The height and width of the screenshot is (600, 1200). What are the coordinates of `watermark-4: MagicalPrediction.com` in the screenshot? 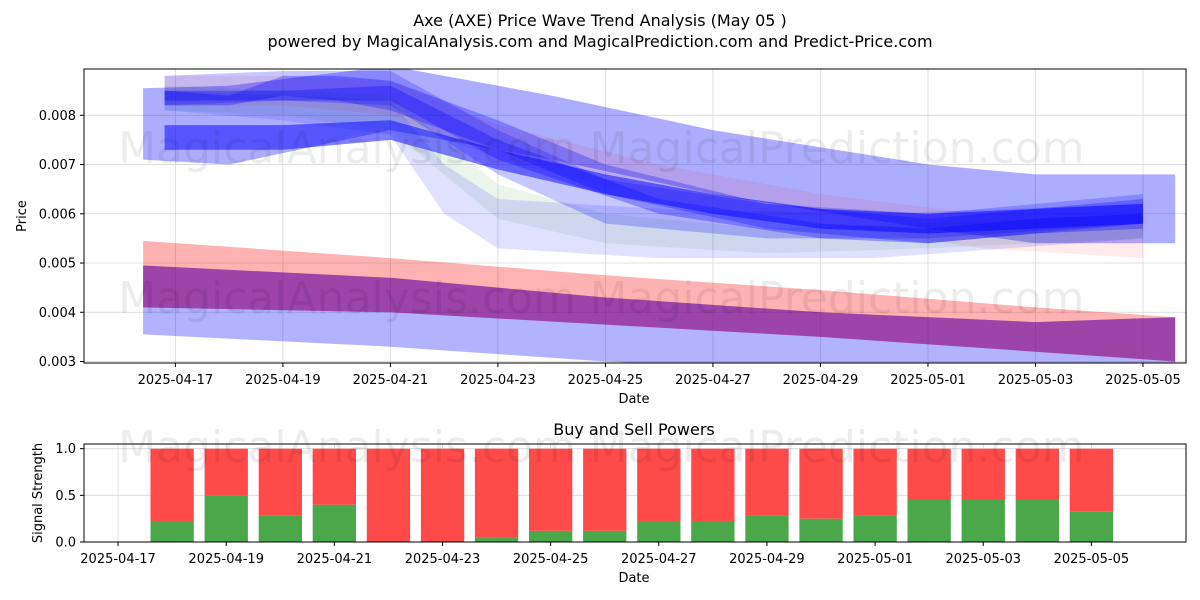 It's located at (837, 298).